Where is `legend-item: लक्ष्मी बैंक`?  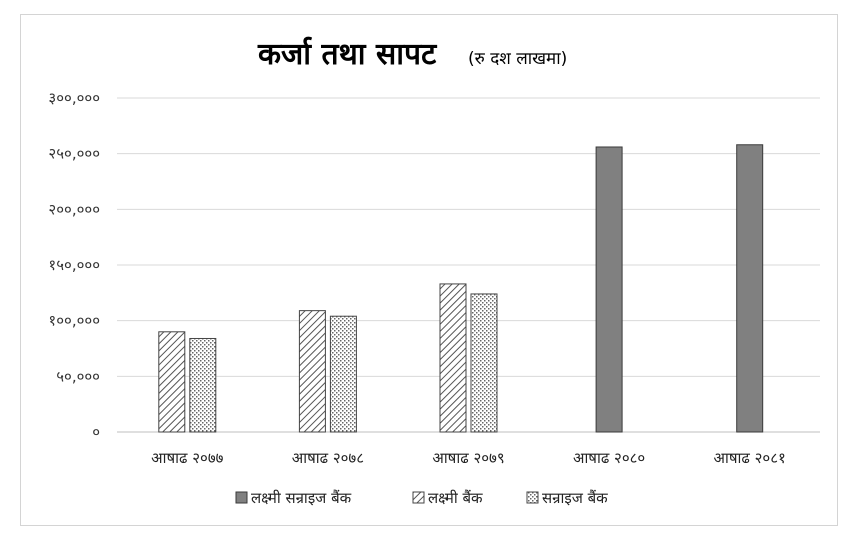
legend-item: लक्ष्मी बैंक is located at coordinates (447, 498).